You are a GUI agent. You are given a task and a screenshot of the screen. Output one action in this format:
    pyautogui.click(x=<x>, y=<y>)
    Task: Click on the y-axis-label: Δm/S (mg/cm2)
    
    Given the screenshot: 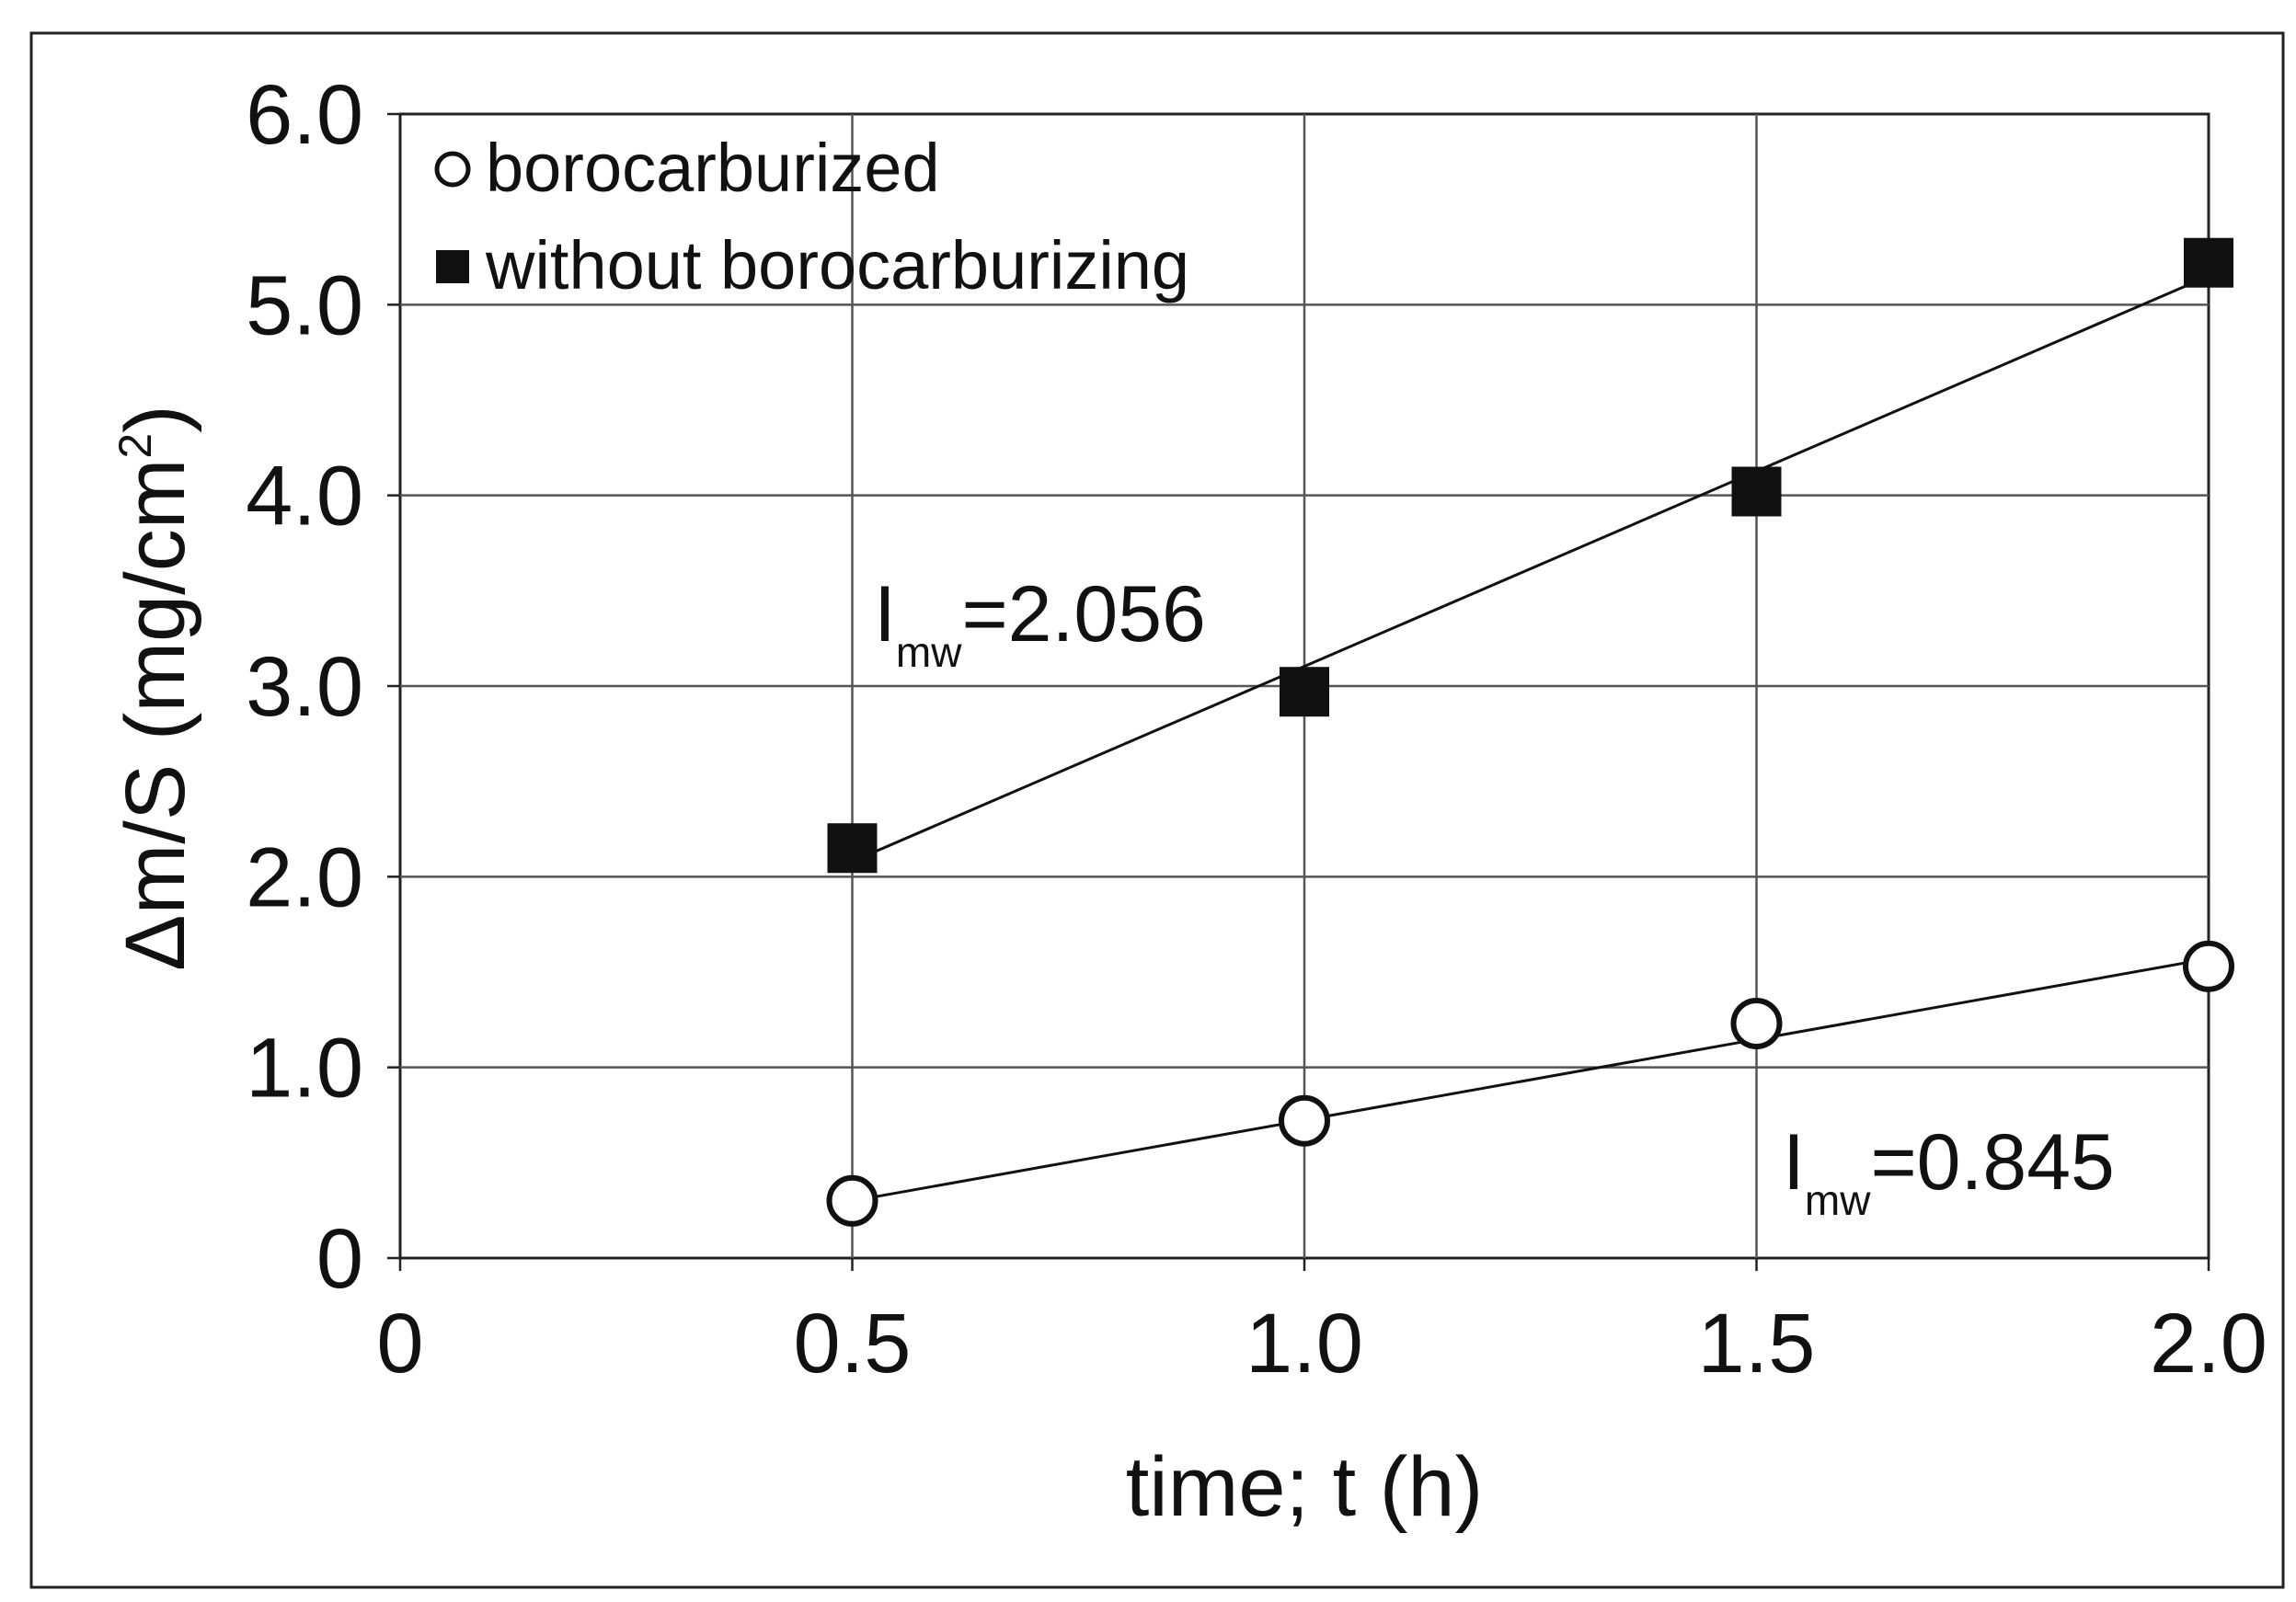 What is the action you would take?
    pyautogui.click(x=155, y=688)
    